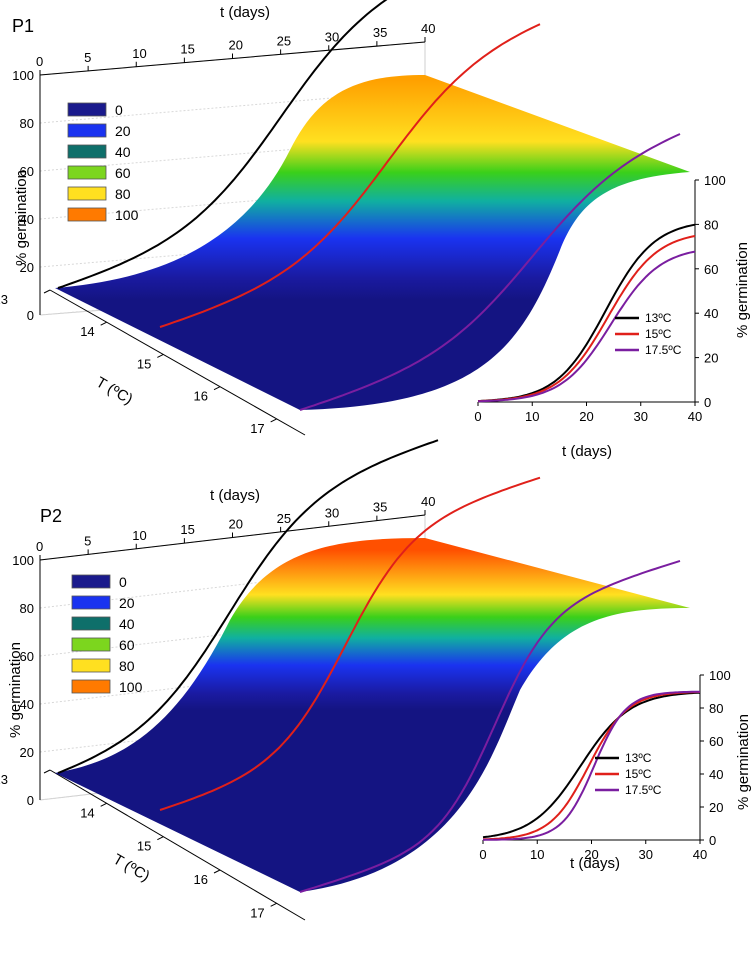 This screenshot has width=755, height=964. Describe the element at coordinates (715, 180) in the screenshot. I see `inset-y-tick-label: 100` at that location.